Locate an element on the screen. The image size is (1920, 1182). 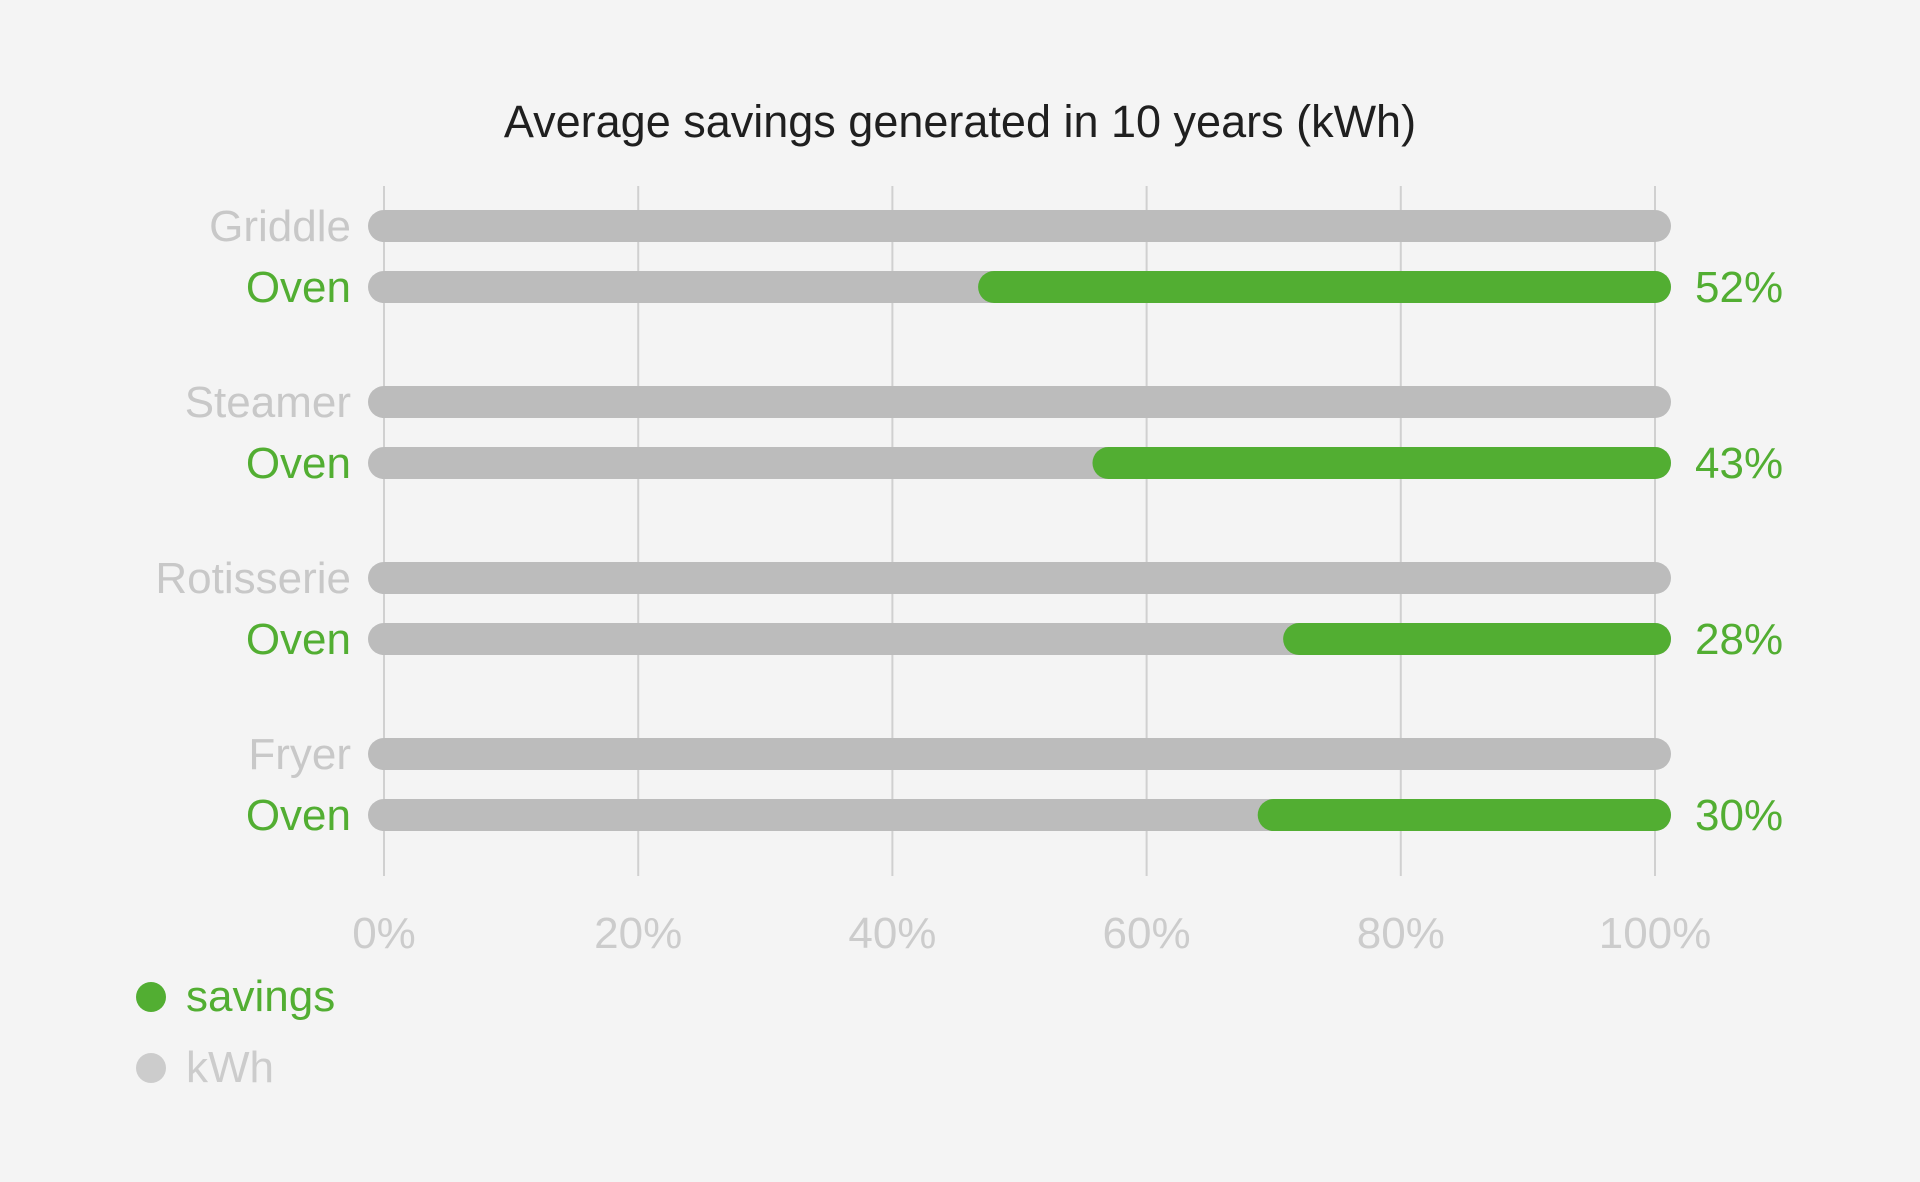
legend-label-kwh: kWh is located at coordinates (230, 1067).